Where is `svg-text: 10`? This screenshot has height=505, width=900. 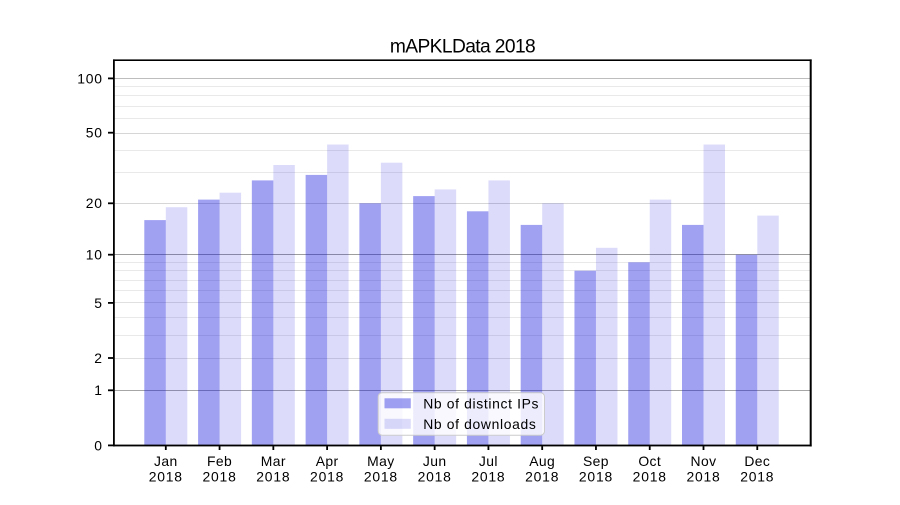 svg-text: 10 is located at coordinates (94, 255).